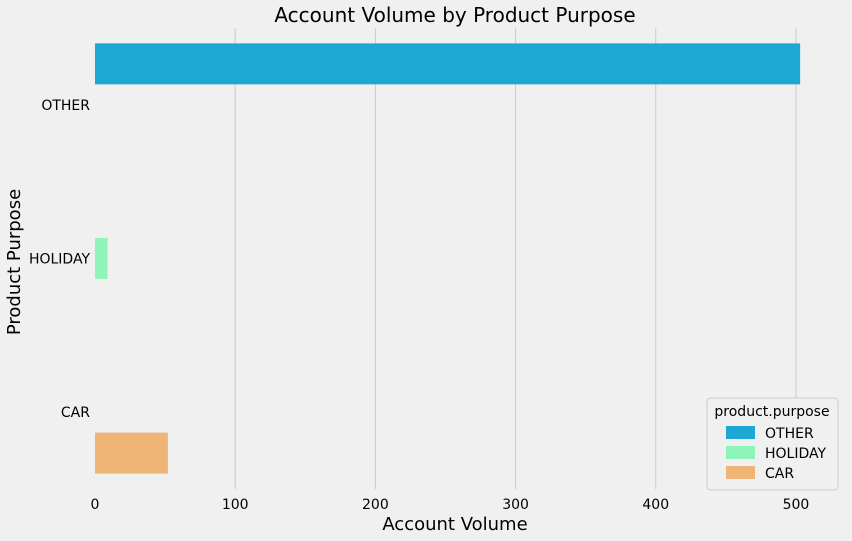  What do you see at coordinates (796, 454) in the screenshot?
I see `legend-label-holiday: HOLIDAY` at bounding box center [796, 454].